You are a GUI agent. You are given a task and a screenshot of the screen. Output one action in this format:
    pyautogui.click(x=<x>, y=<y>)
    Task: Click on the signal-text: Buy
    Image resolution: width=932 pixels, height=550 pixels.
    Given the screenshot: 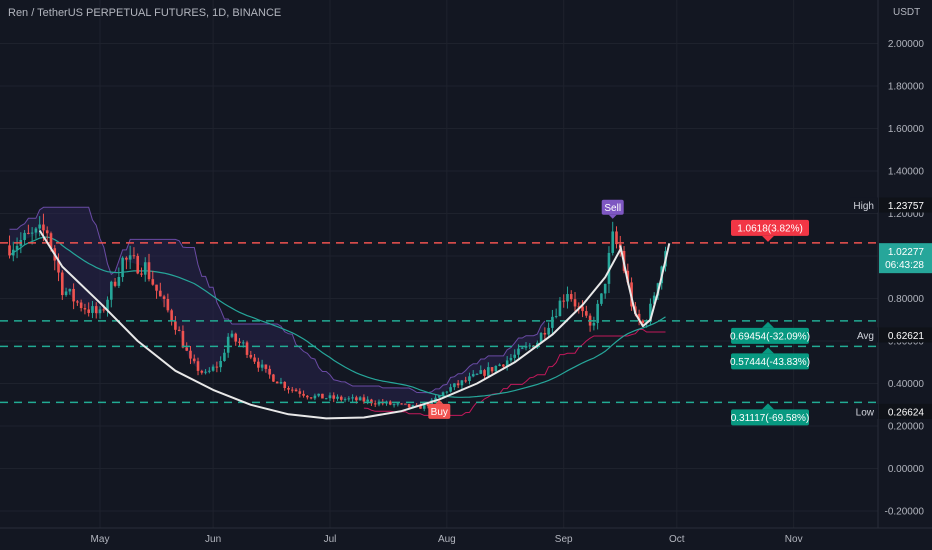 What is the action you would take?
    pyautogui.click(x=439, y=412)
    